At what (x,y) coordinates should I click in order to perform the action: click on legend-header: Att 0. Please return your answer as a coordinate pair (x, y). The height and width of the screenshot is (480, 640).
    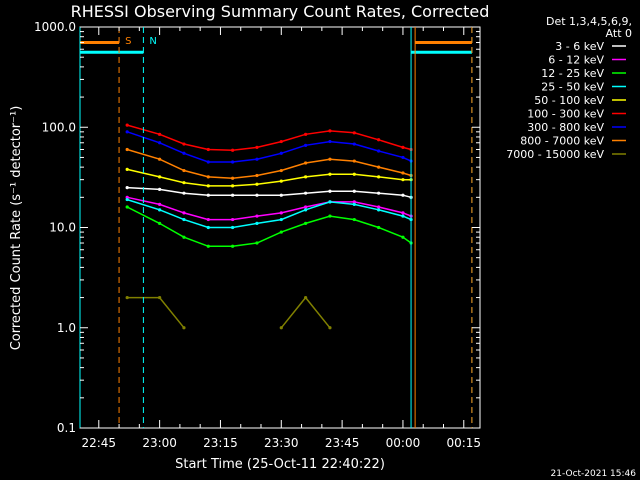
    Looking at the image, I should click on (619, 33).